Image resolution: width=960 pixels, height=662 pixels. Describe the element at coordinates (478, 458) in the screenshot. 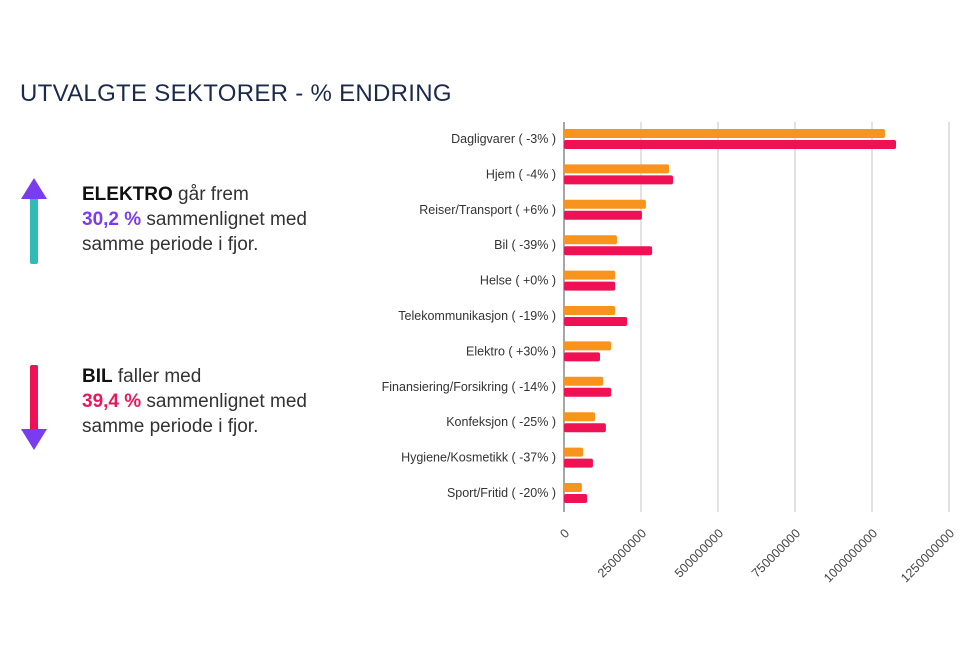

I see `category-label: Hygiene/Kosmetikk ( -37% )` at that location.